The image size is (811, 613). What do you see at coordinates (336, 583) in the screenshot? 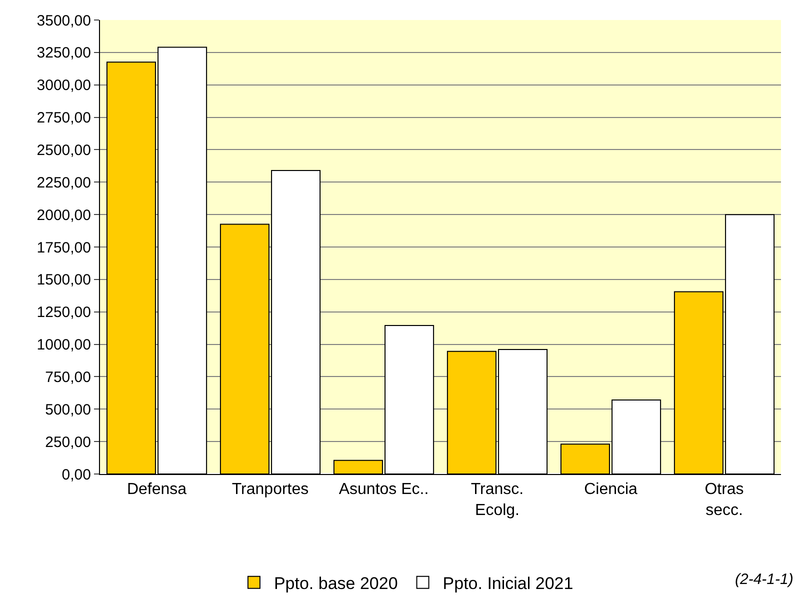
I see `legend-label: Ppto. base 2020` at bounding box center [336, 583].